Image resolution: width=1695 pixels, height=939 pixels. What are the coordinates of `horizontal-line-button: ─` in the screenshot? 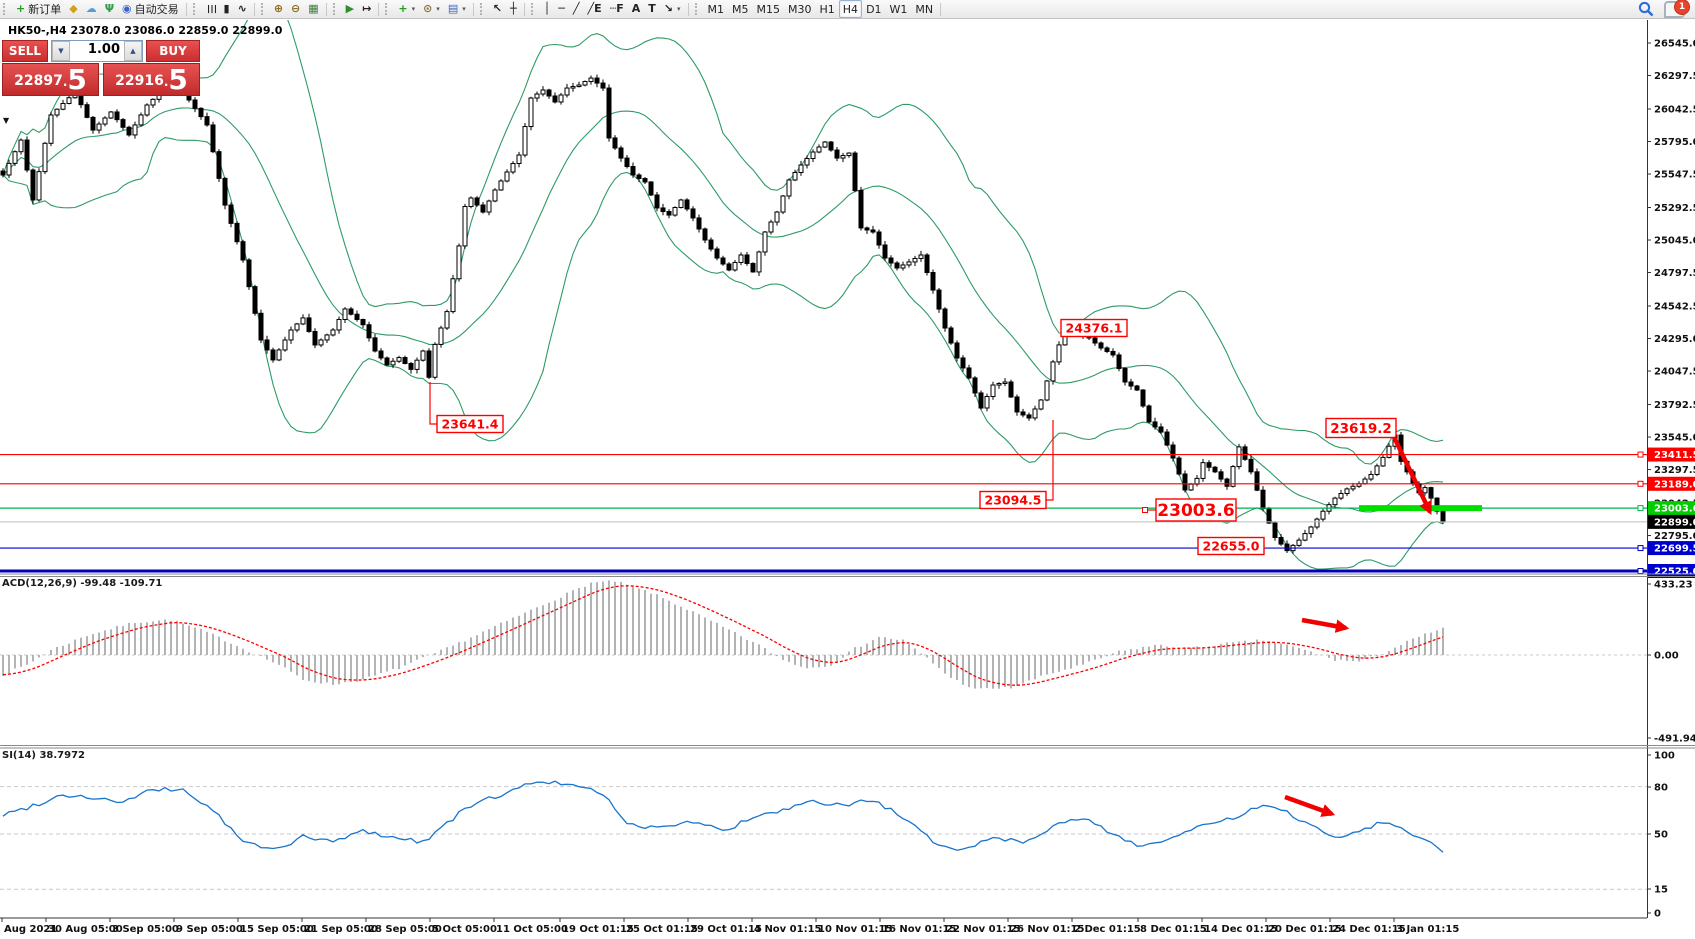 It's located at (561, 9).